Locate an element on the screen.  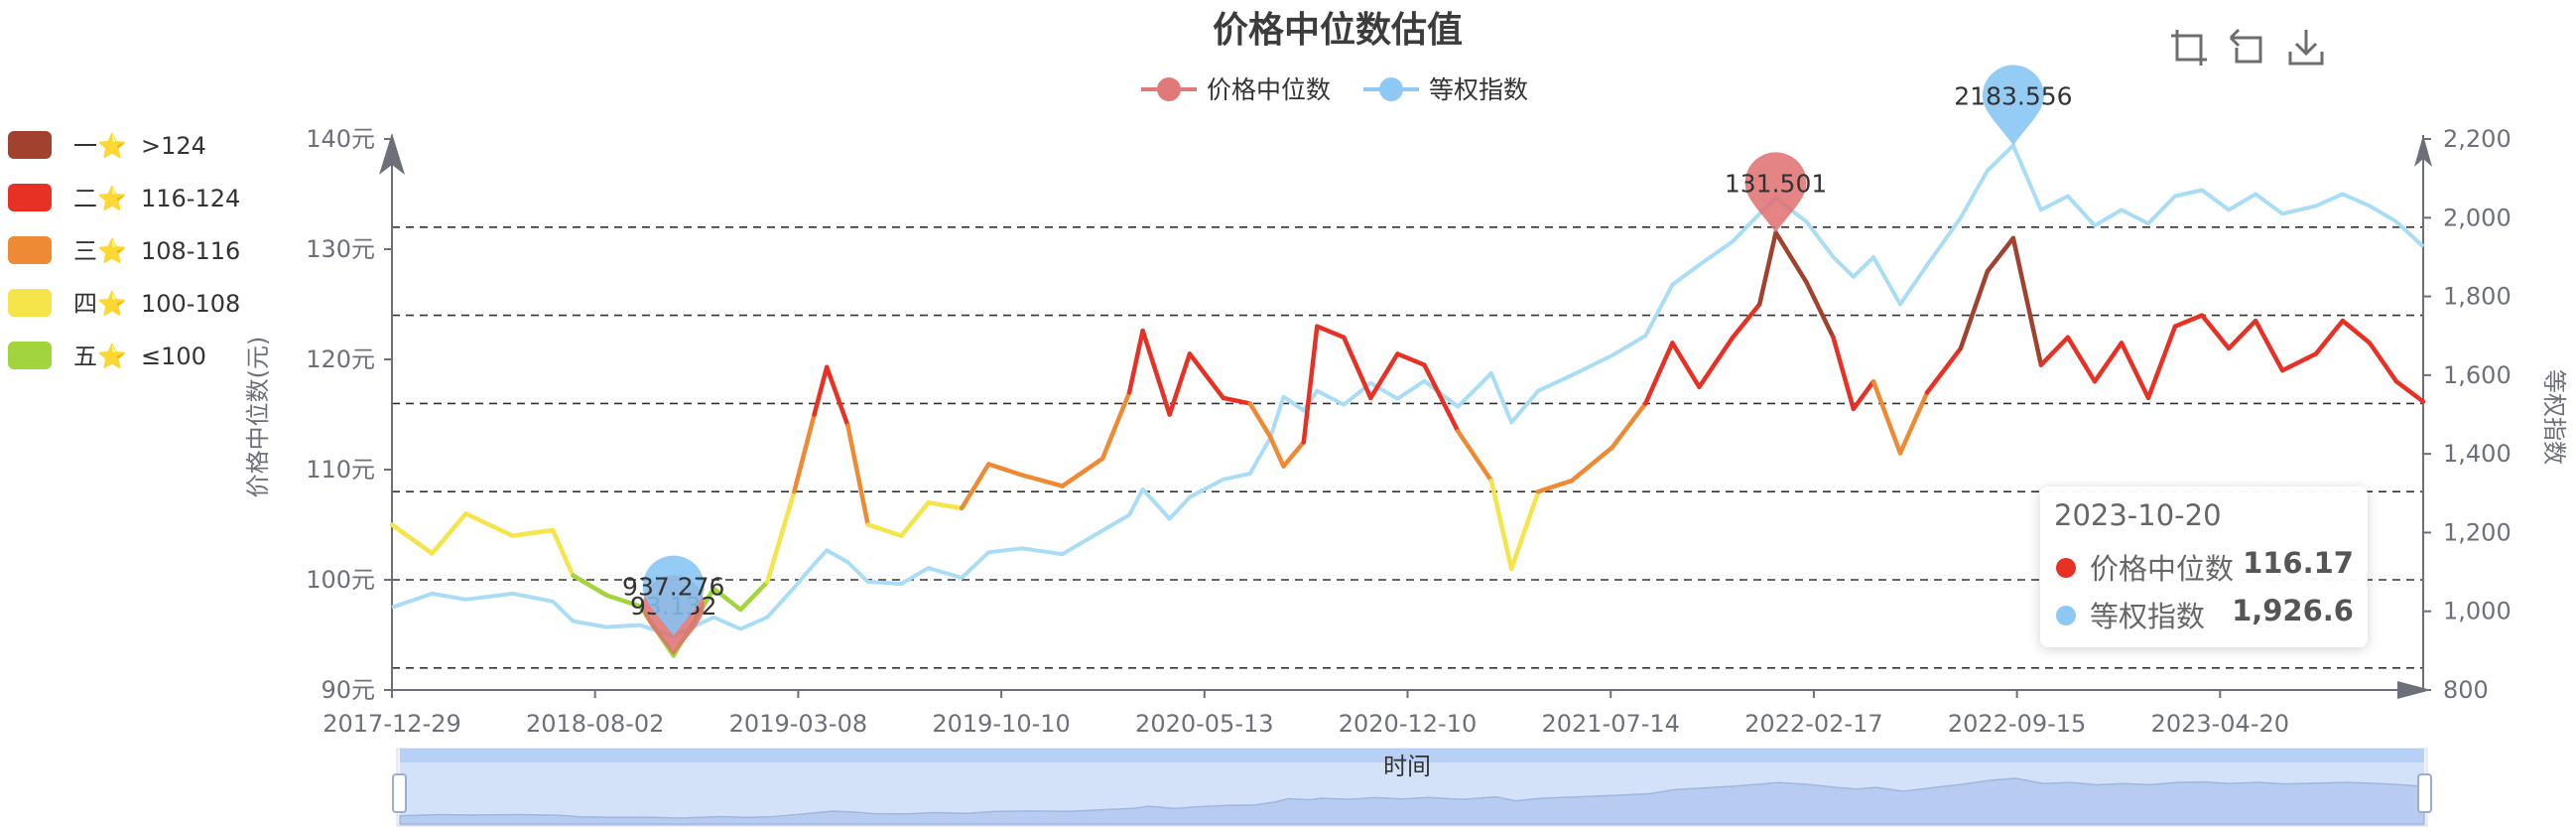
data-zoom-handle-left is located at coordinates (400, 793).